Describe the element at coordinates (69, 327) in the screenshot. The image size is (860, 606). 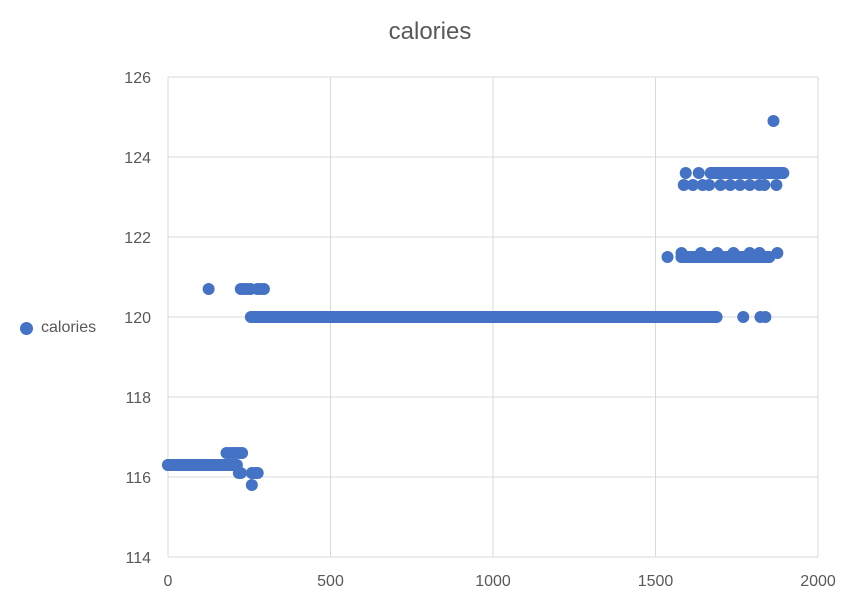
I see `legend-label: calories` at that location.